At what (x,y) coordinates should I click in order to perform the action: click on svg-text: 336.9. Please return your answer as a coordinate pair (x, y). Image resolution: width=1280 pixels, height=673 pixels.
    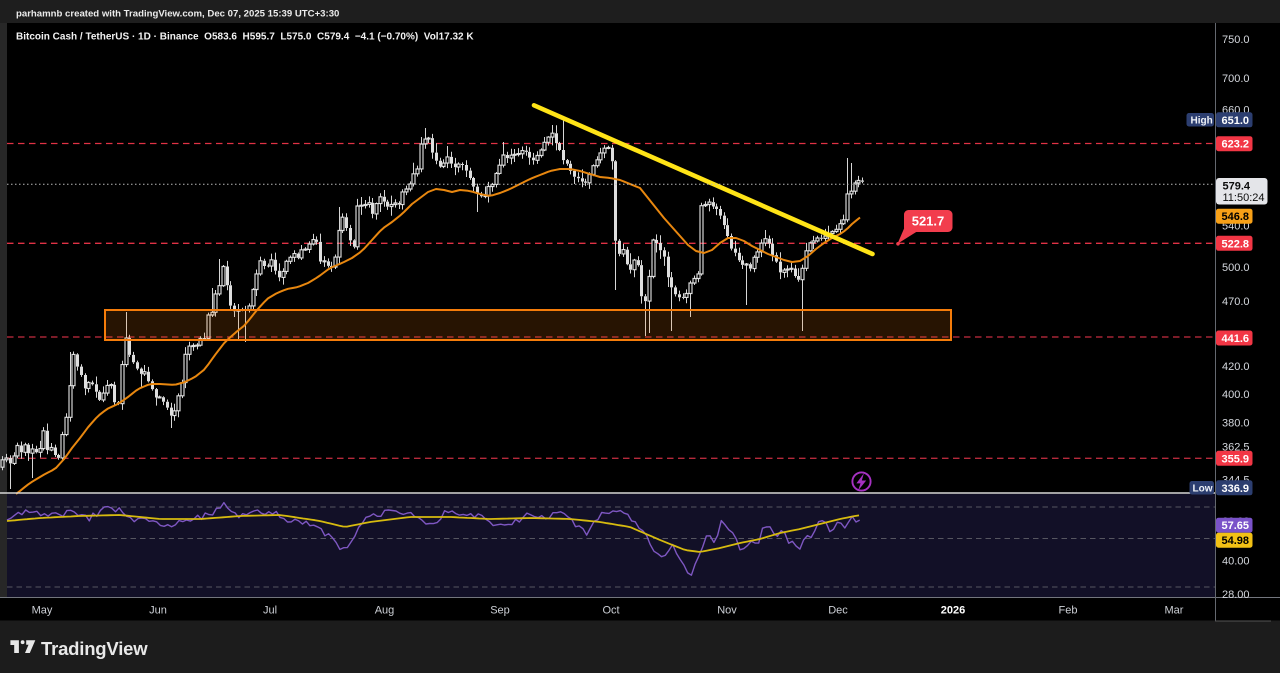
    Looking at the image, I should click on (1236, 489).